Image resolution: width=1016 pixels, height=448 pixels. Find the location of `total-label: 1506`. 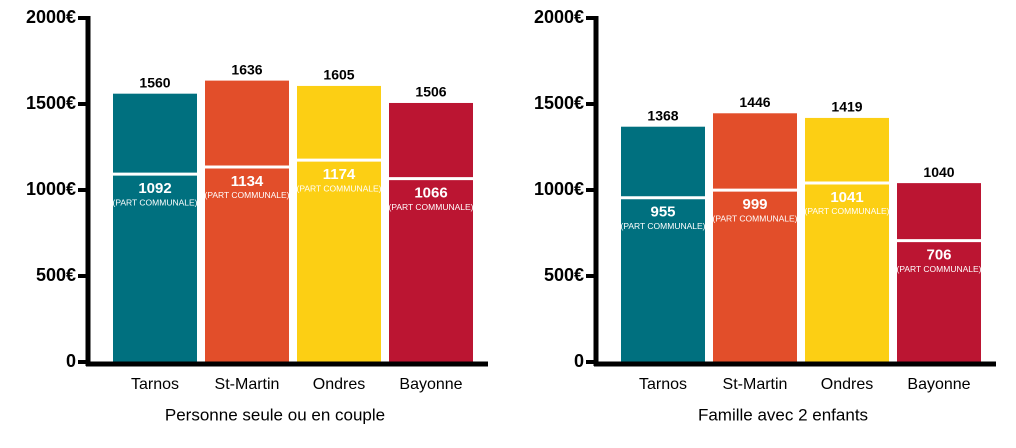

total-label: 1506 is located at coordinates (430, 92).